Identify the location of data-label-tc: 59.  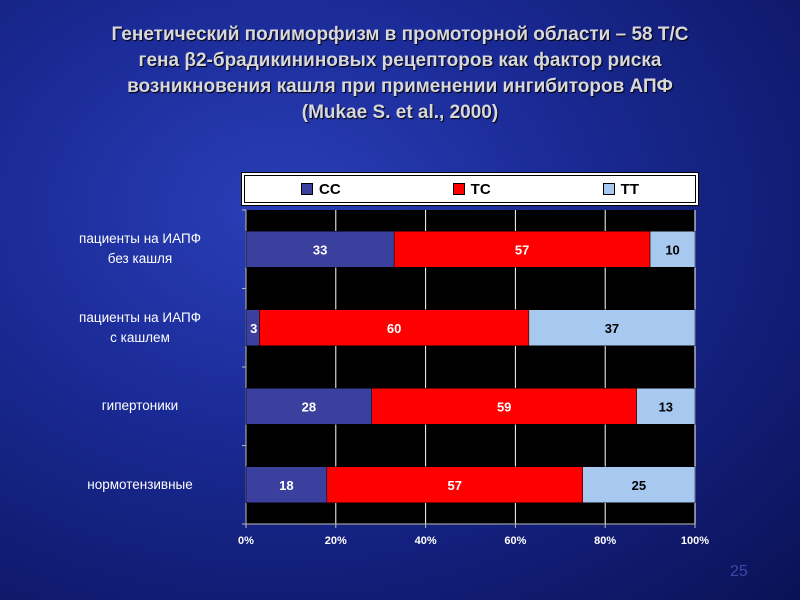
(504, 406).